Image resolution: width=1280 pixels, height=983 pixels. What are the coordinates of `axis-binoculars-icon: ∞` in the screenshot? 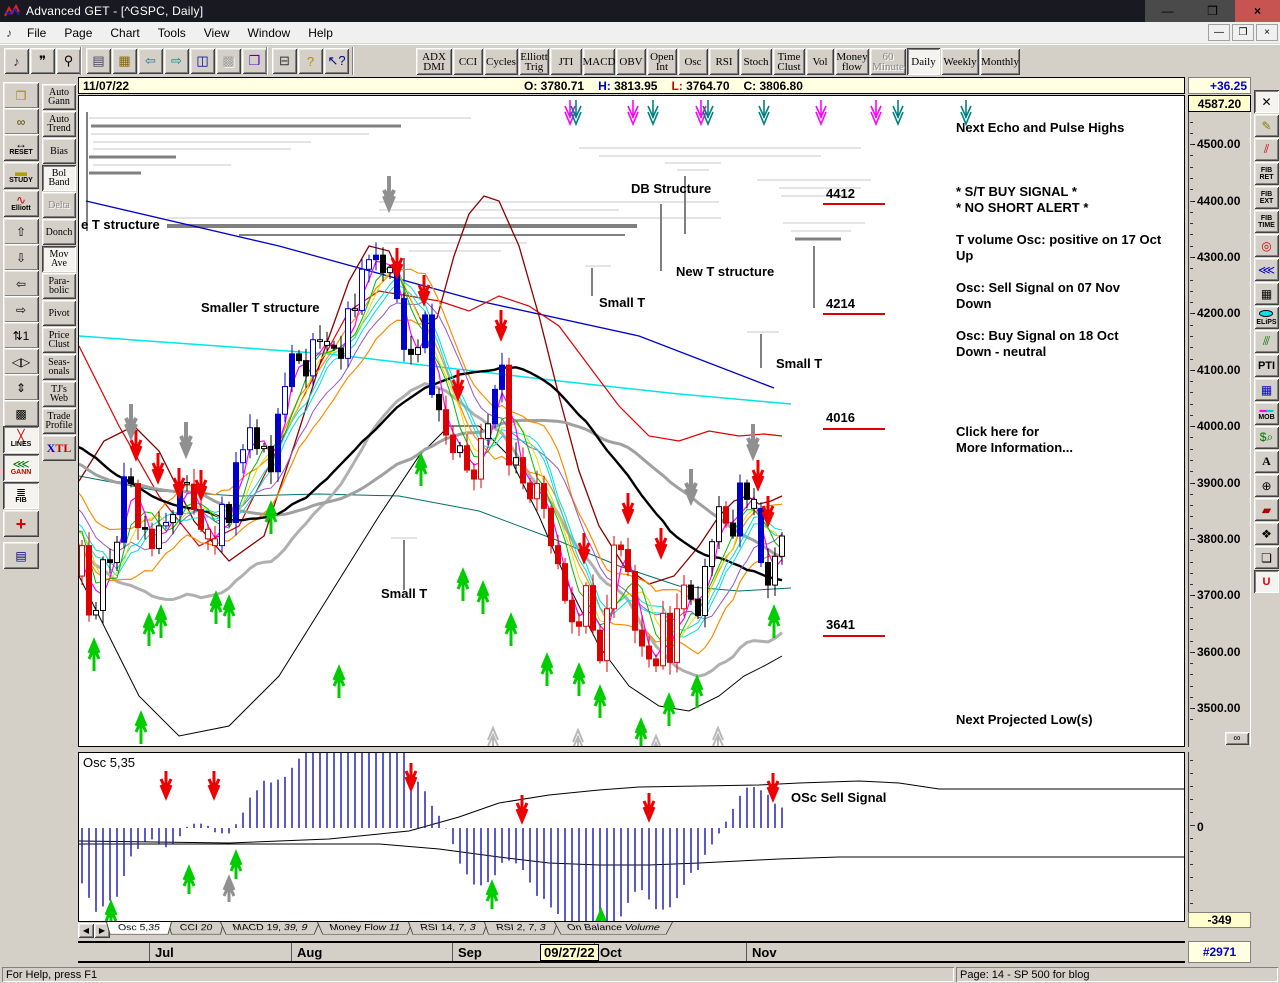 It's located at (1237, 738).